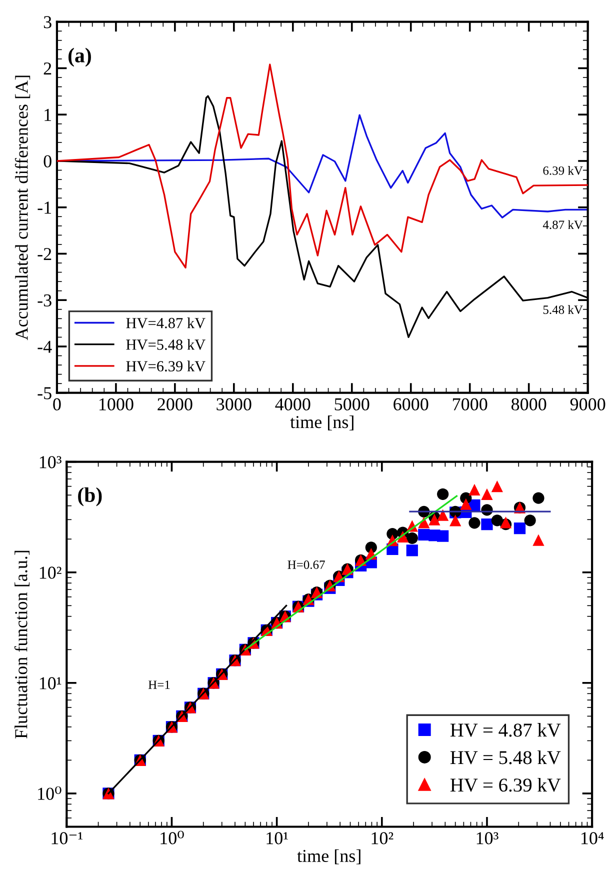 The image size is (606, 873). What do you see at coordinates (67, 838) in the screenshot?
I see `x-tick-label: 10⁻¹` at bounding box center [67, 838].